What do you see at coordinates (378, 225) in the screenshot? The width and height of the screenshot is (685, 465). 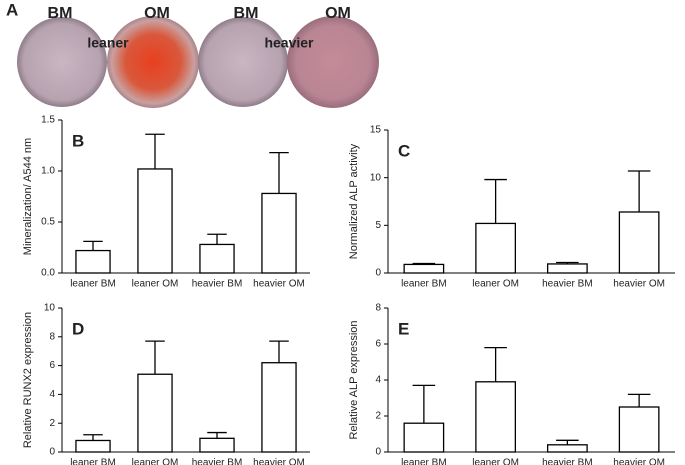 I see `y-tick-label: 5` at bounding box center [378, 225].